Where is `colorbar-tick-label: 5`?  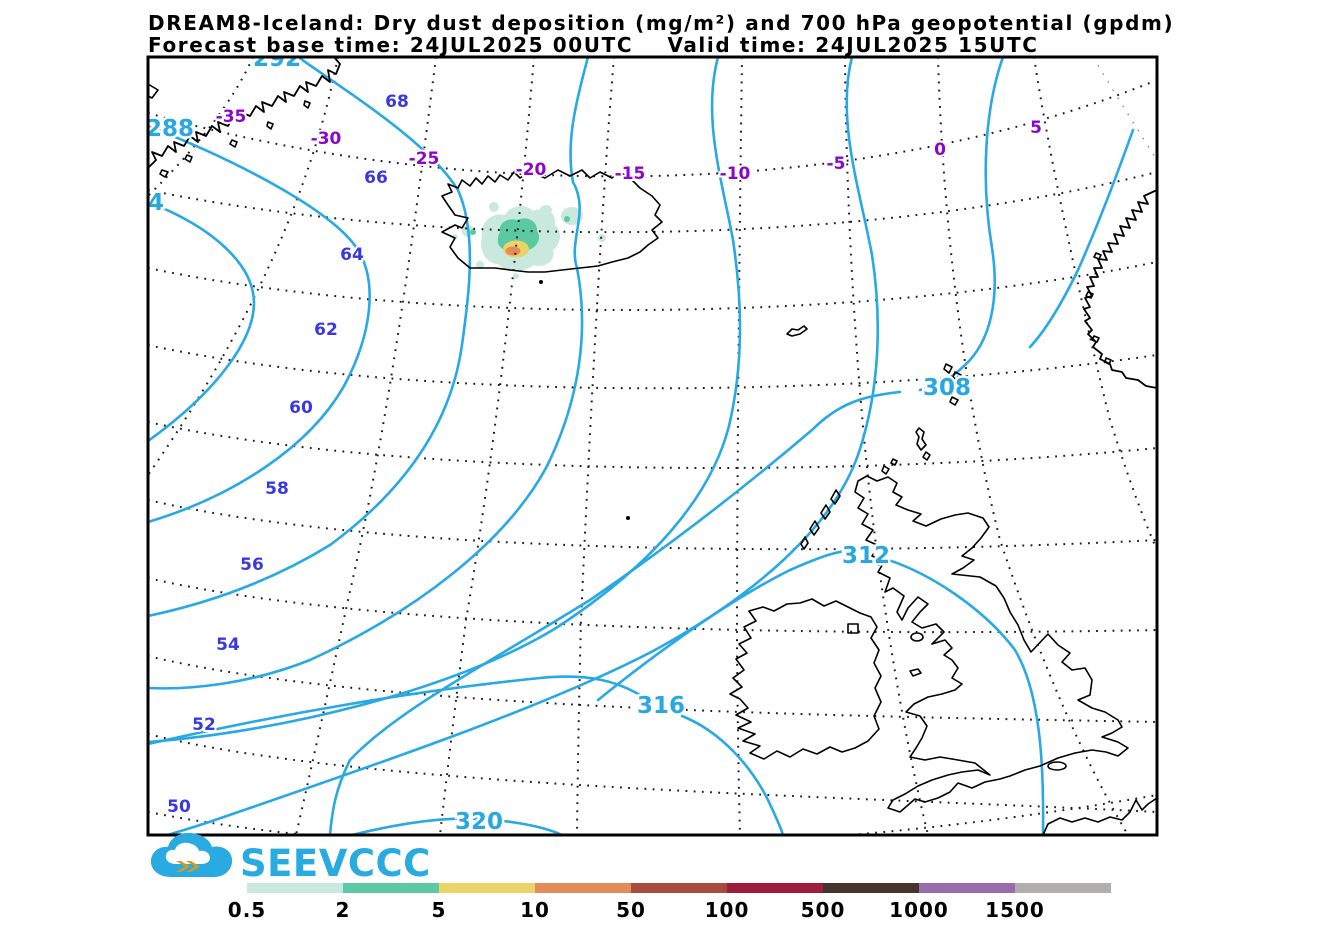 colorbar-tick-label: 5 is located at coordinates (439, 910).